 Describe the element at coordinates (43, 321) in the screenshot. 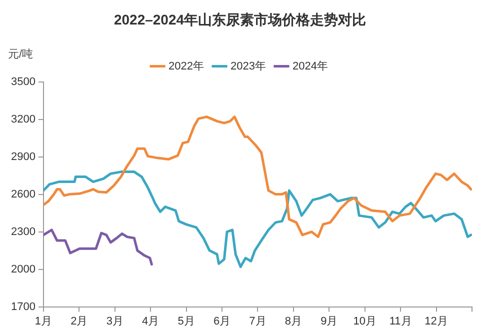

I see `x-tick-label: 1月` at that location.